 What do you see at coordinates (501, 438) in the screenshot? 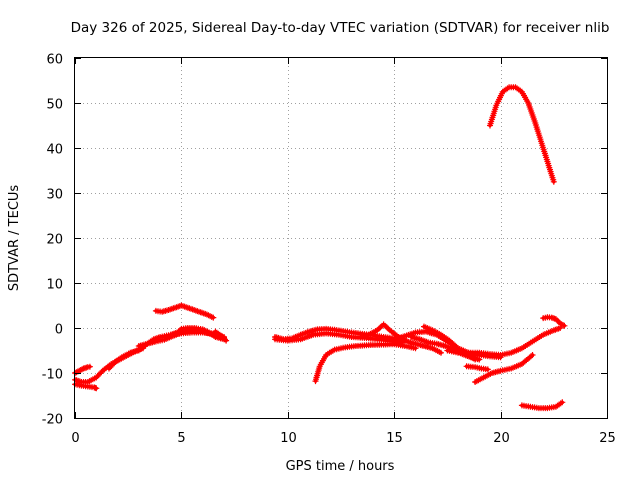
I see `x-tick-label: 20` at bounding box center [501, 438].